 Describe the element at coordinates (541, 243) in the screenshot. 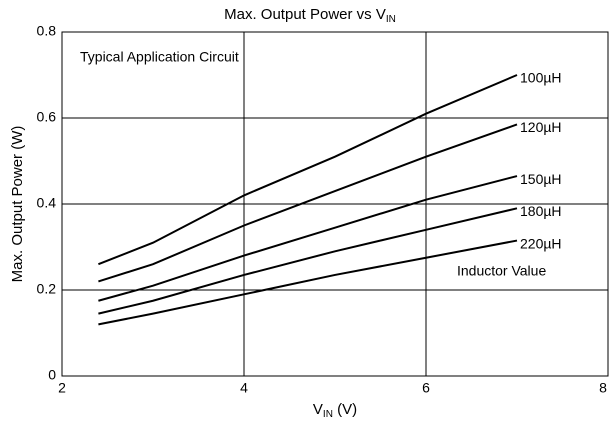

I see `series-label: 220µH` at that location.